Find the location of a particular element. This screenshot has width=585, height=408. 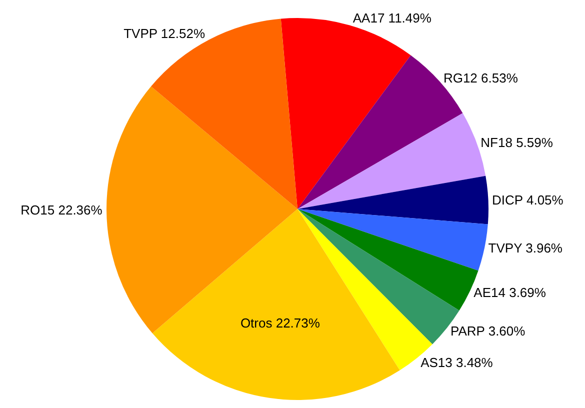

slice-label: PARP 3.60% is located at coordinates (488, 331).